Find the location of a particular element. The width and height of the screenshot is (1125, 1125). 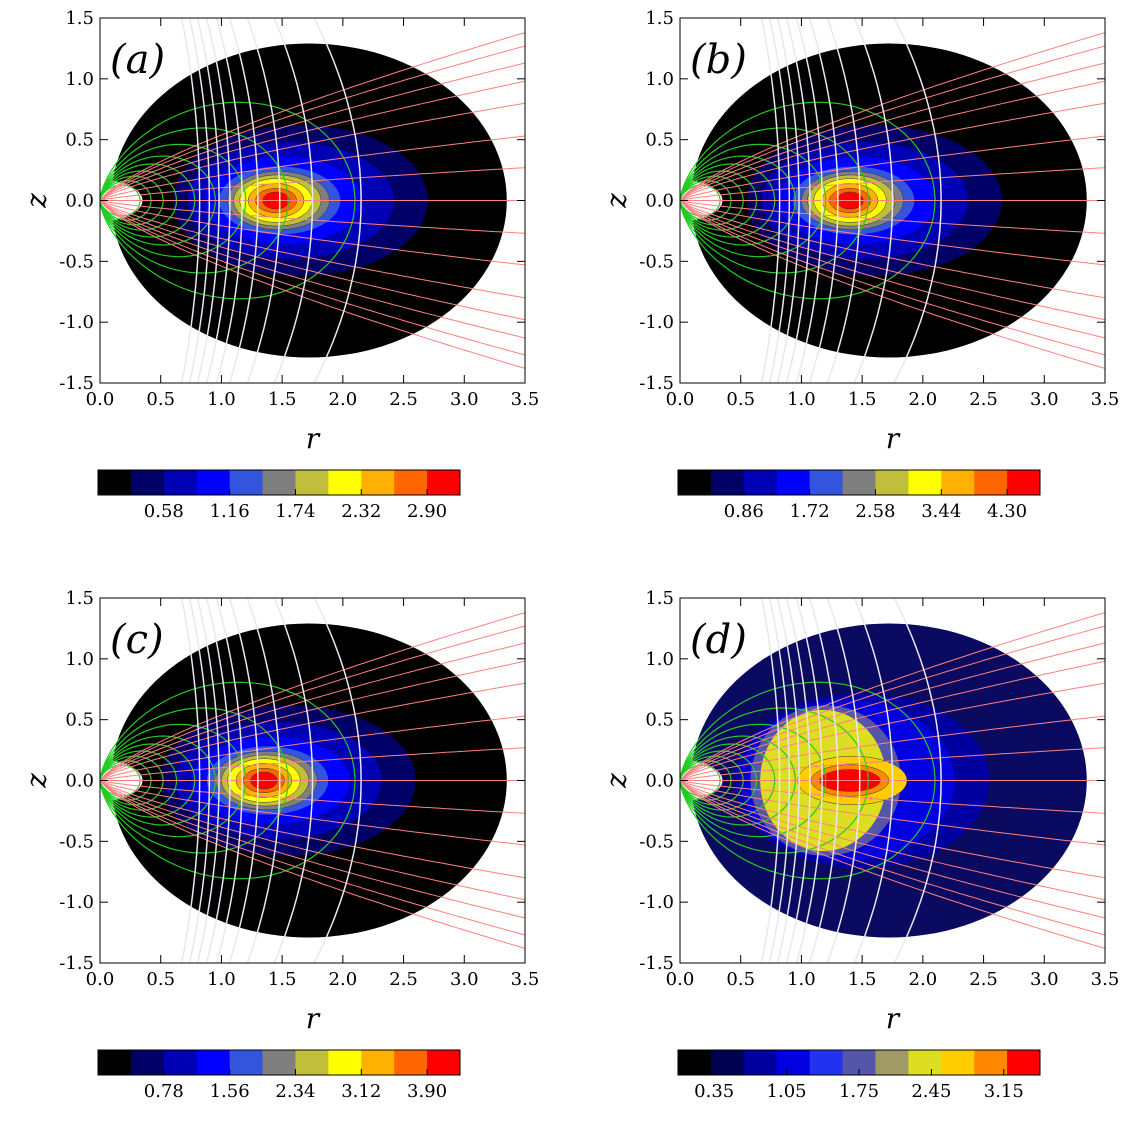

field-lines-green is located at coordinates (228, 200).